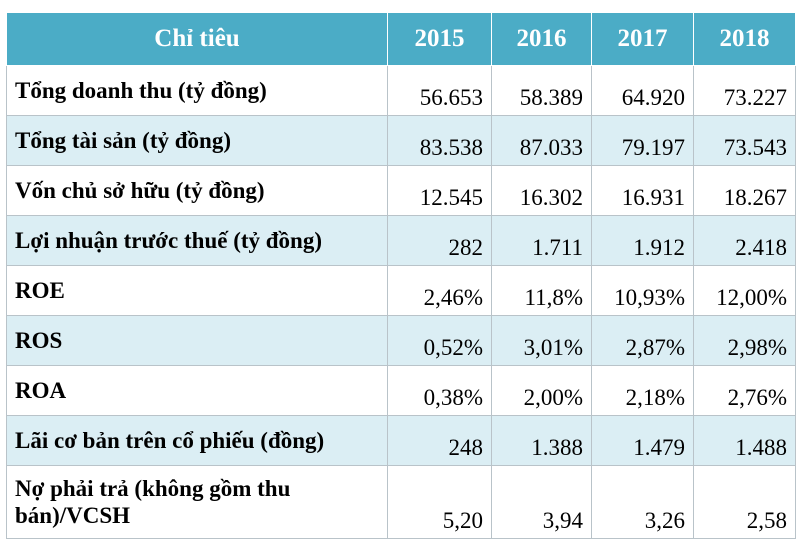 Image resolution: width=800 pixels, height=539 pixels. What do you see at coordinates (744, 39) in the screenshot?
I see `header-year-2018: 2018` at bounding box center [744, 39].